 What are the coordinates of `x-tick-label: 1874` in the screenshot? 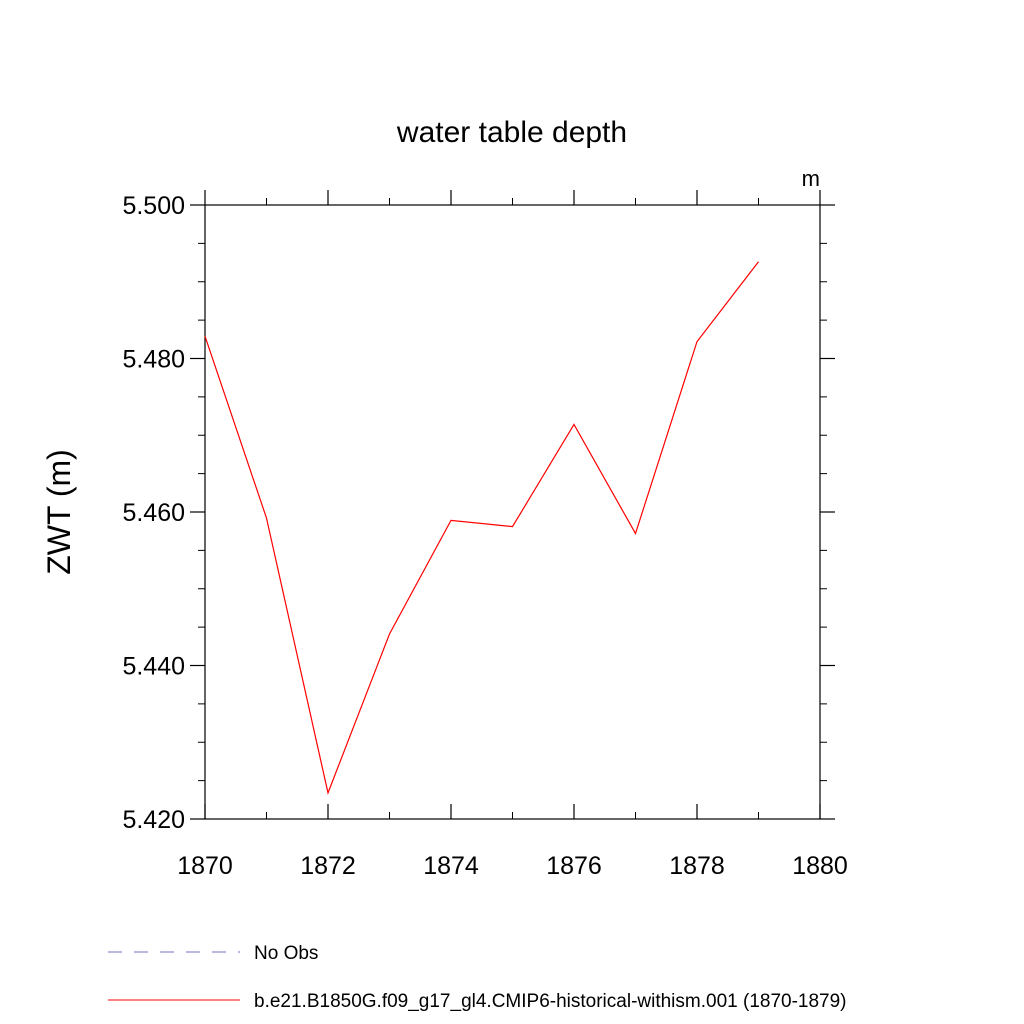 It's located at (451, 866).